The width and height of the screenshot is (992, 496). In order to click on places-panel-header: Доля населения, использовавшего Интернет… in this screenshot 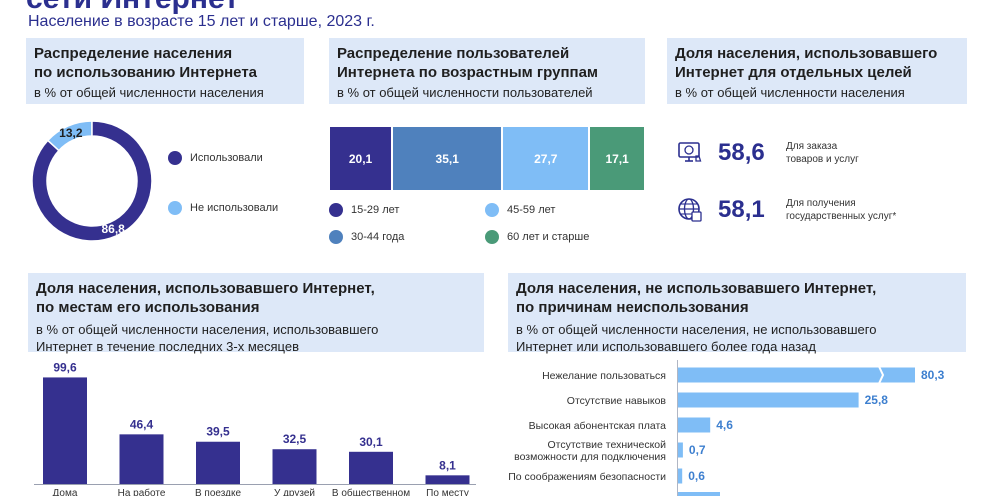, I will do `click(256, 313)`.